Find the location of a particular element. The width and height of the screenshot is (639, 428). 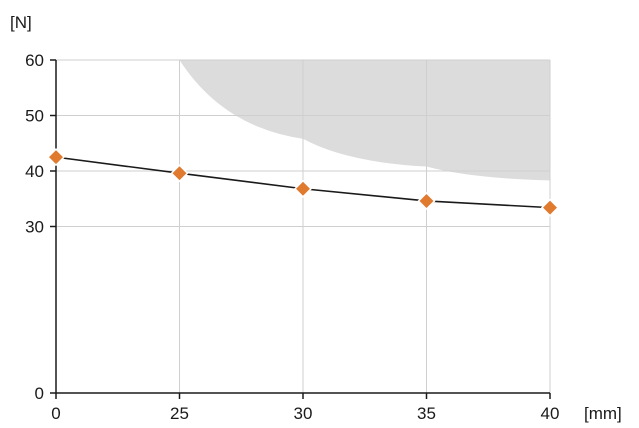

x-tick-label: 25 is located at coordinates (179, 413).